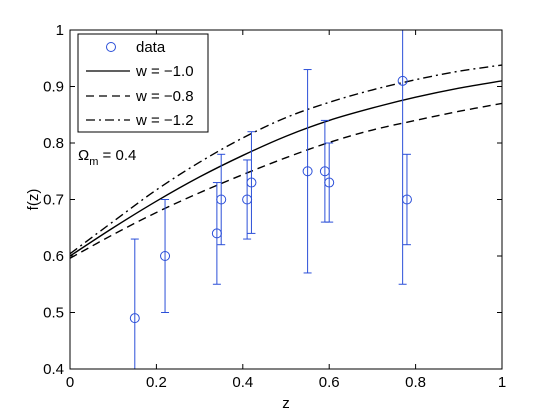 The image size is (554, 415). What do you see at coordinates (60, 30) in the screenshot?
I see `y-tick-label: 1` at bounding box center [60, 30].